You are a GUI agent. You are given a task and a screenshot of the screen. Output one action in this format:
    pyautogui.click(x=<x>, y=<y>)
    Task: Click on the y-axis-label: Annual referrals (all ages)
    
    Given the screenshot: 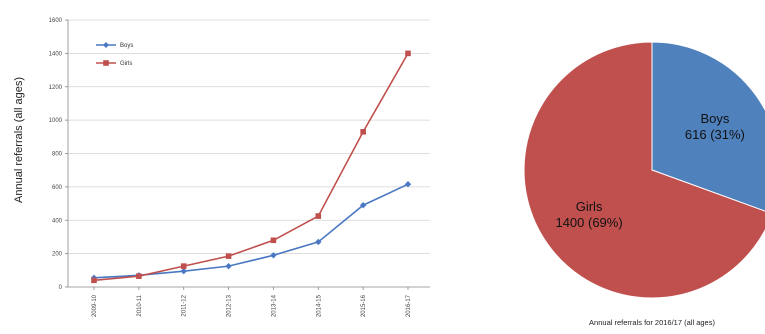 What is the action you would take?
    pyautogui.click(x=19, y=140)
    